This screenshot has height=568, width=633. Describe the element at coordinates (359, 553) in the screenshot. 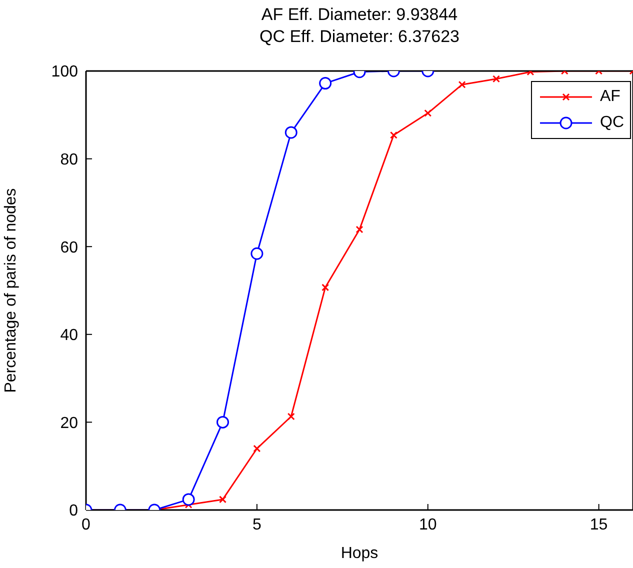

I see `x-axis-title: Hops` at that location.